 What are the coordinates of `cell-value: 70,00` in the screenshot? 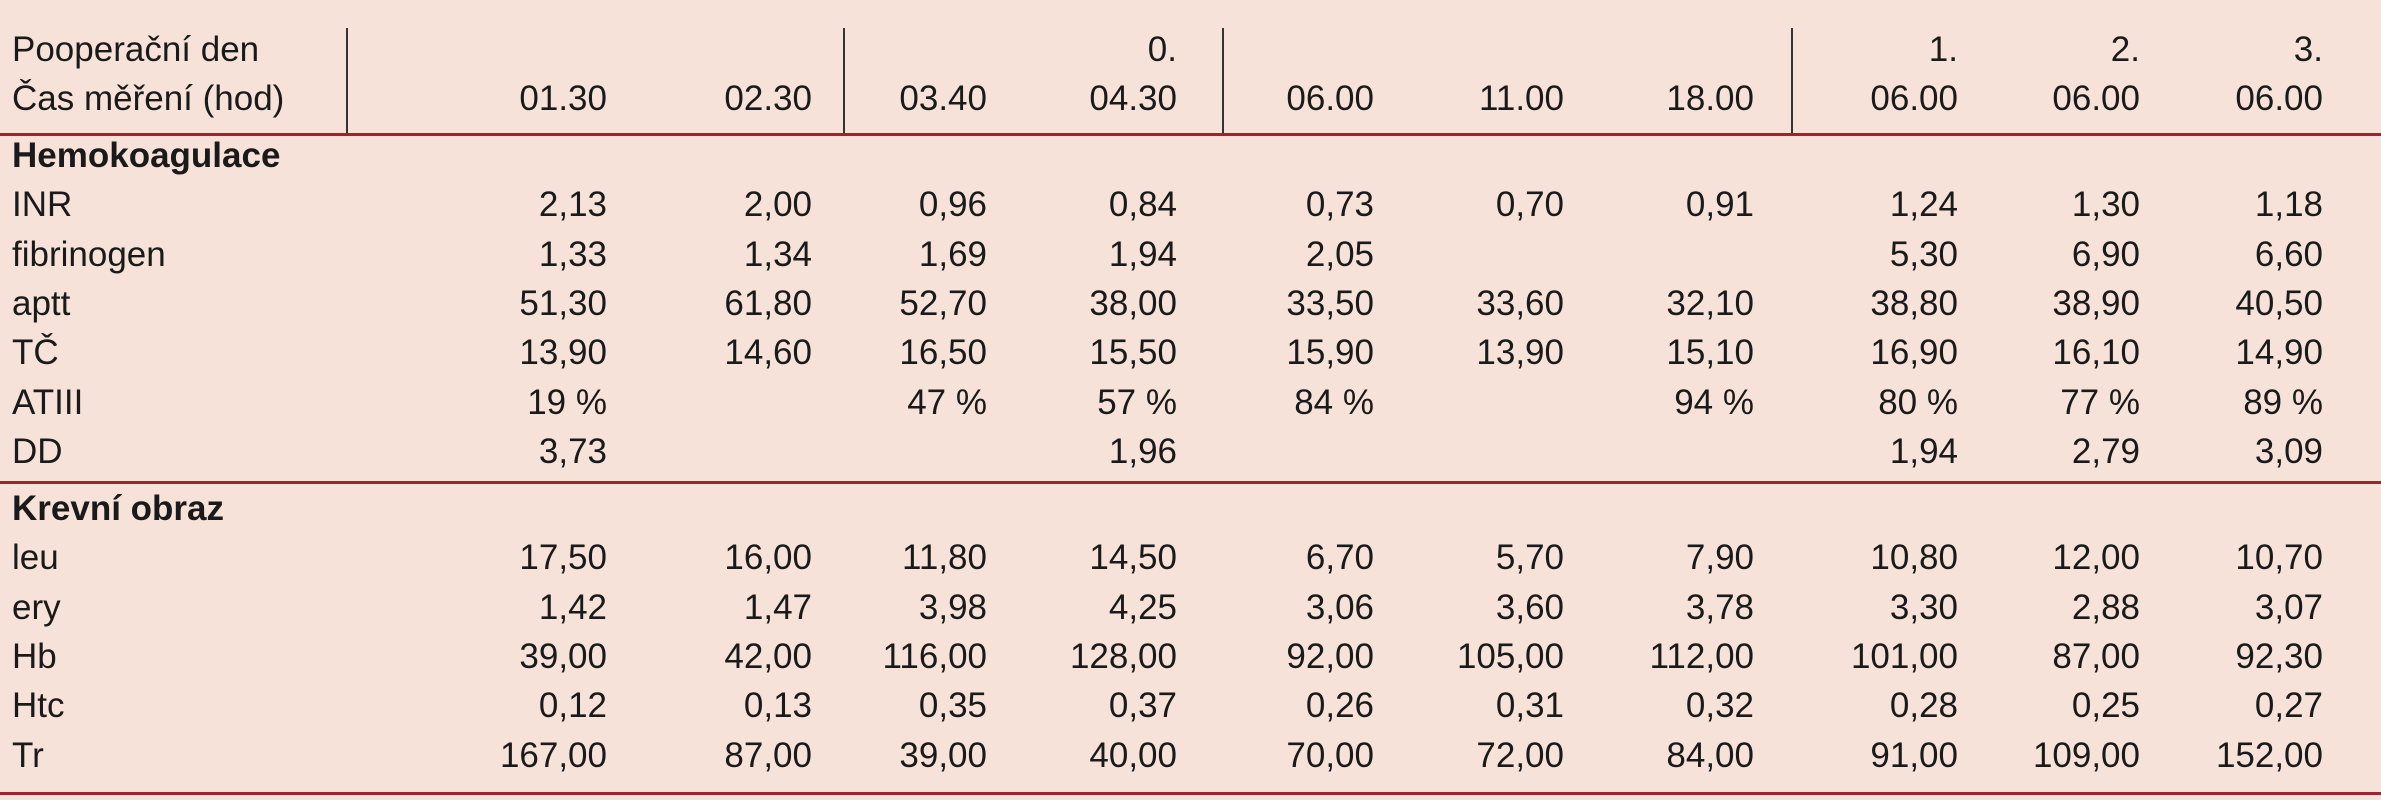 It's located at (1330, 755).